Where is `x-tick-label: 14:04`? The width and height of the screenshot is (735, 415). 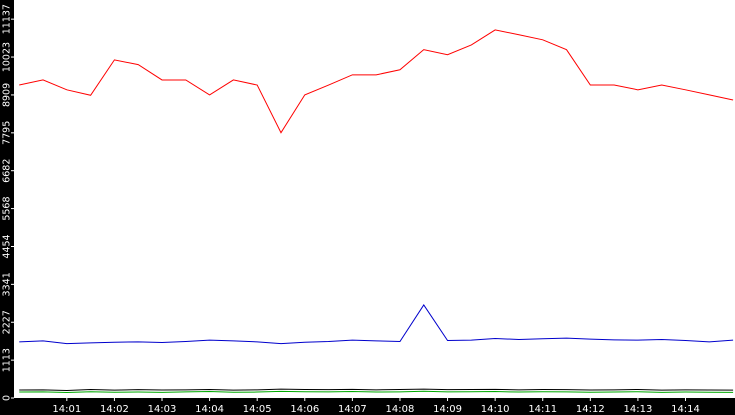 x-tick-label: 14:04 is located at coordinates (209, 409).